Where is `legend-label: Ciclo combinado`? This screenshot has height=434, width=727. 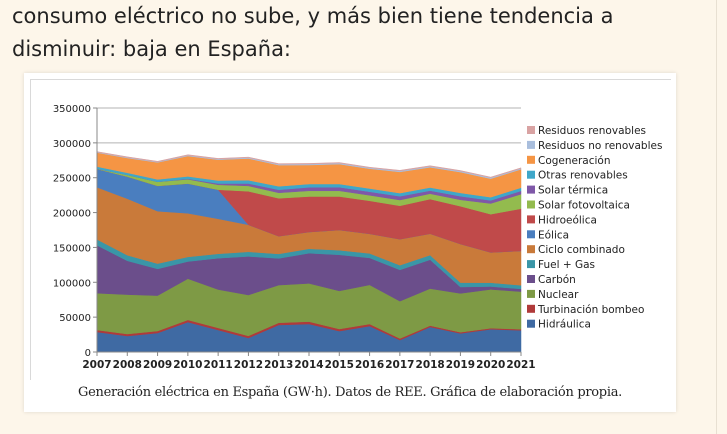
legend-label: Ciclo combinado is located at coordinates (581, 250).